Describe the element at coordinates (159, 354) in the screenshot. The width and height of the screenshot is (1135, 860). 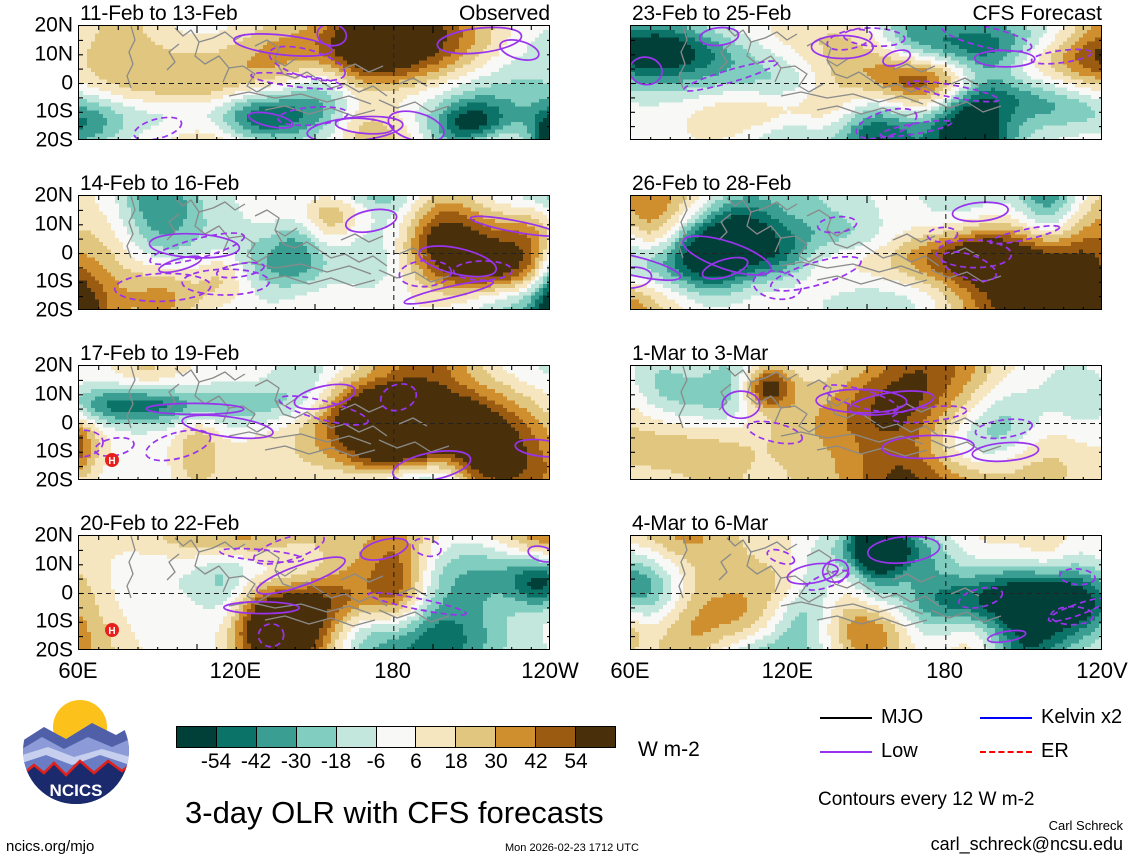
I see `panel-title: 17-Feb to 19-Feb` at that location.